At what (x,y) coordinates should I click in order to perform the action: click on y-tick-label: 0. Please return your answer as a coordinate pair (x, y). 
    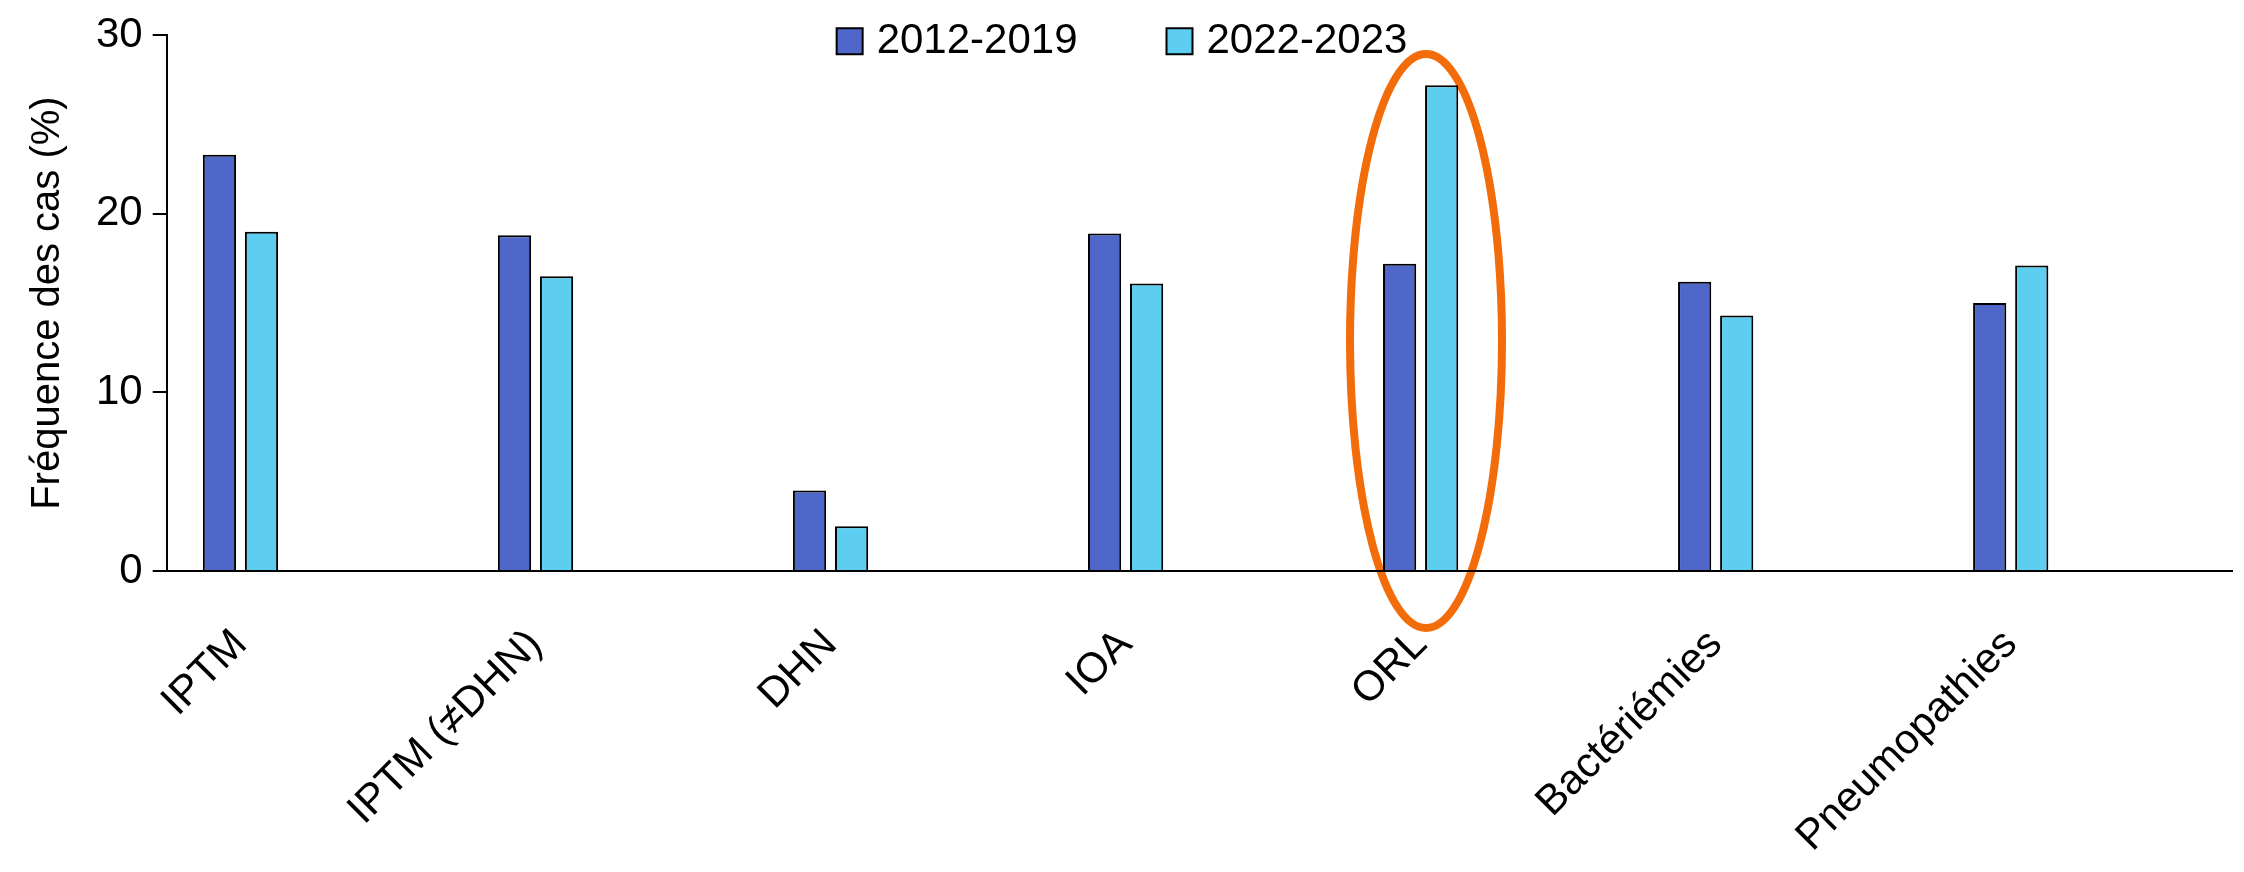
    Looking at the image, I should click on (131, 568).